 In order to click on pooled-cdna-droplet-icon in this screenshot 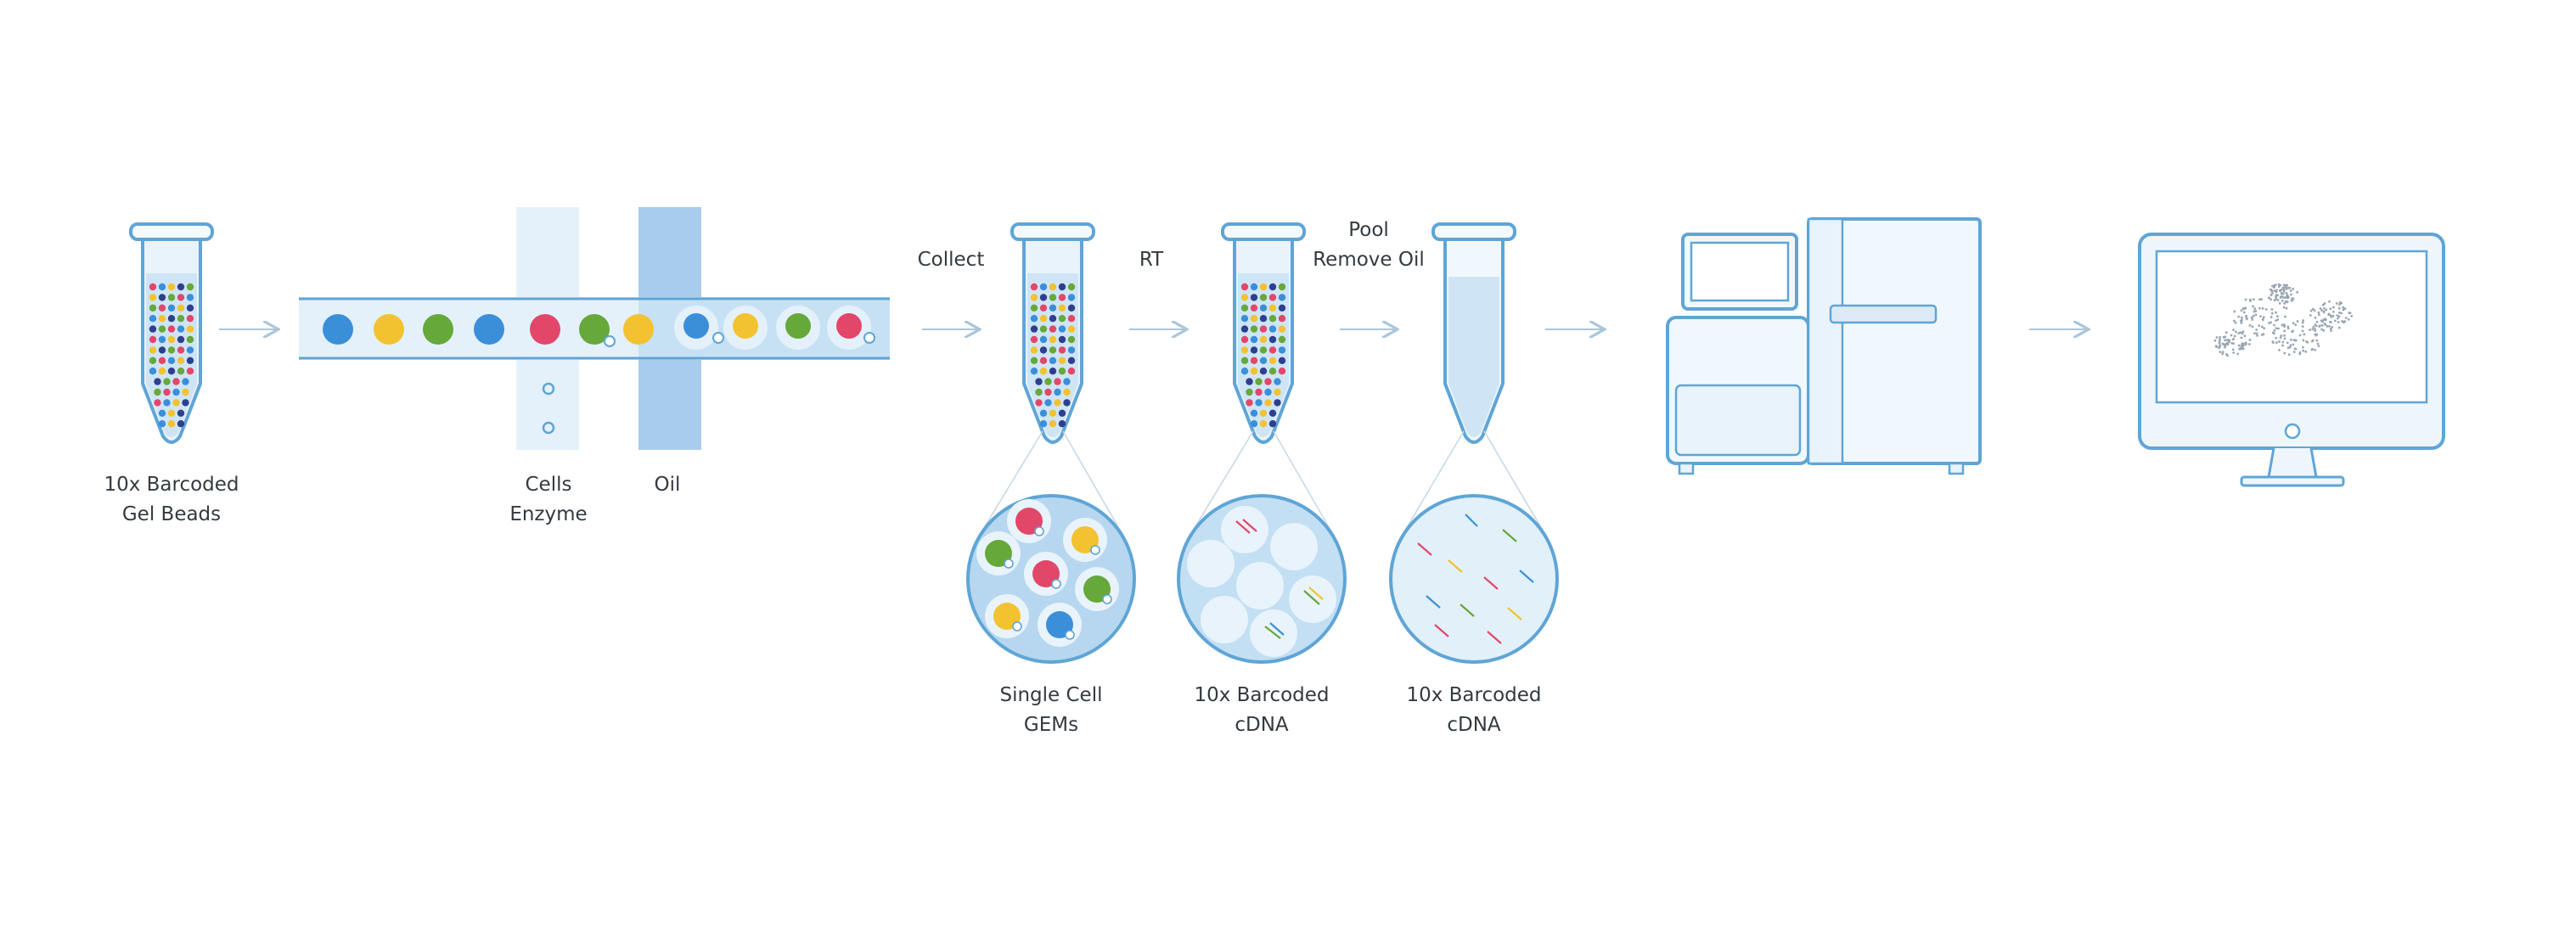, I will do `click(1474, 579)`.